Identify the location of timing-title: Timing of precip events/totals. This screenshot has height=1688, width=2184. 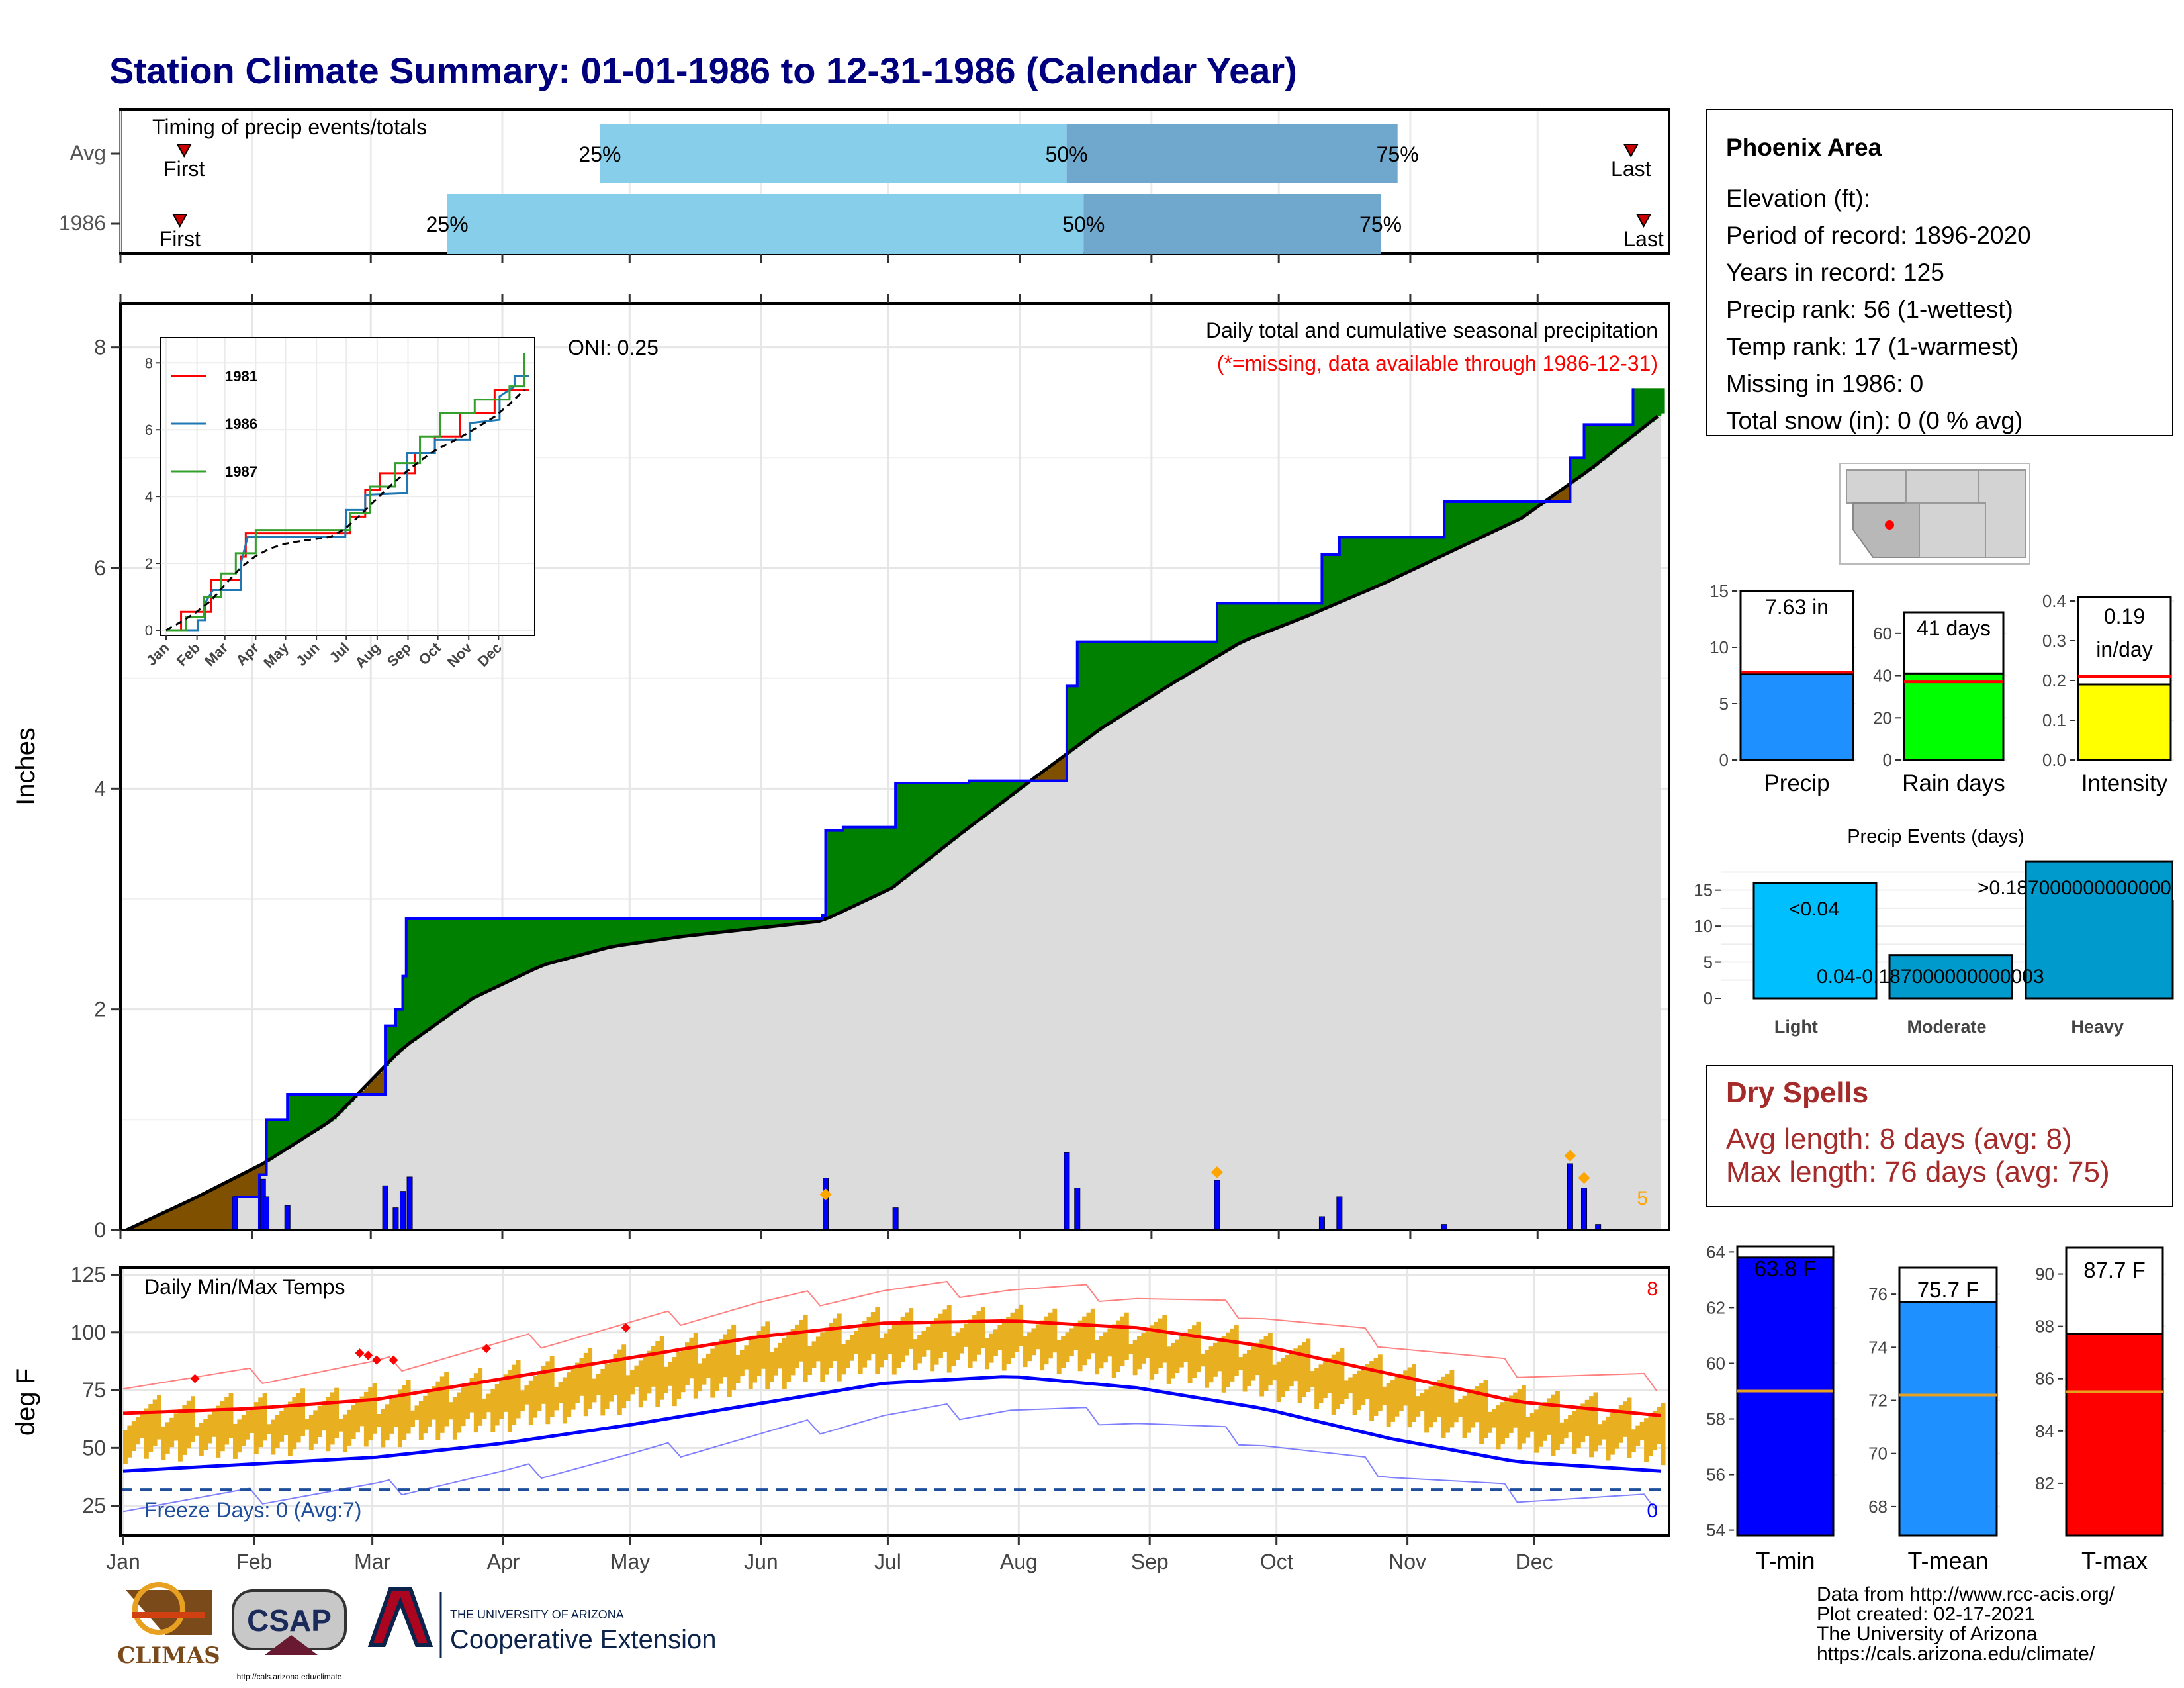
(289, 127).